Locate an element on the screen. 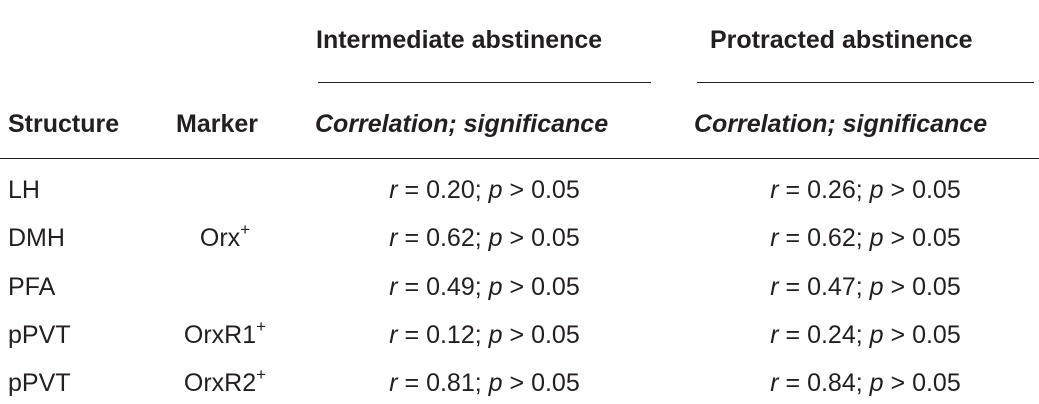 The height and width of the screenshot is (404, 1039). intermediate-r-value: 0.49 is located at coordinates (450, 287).